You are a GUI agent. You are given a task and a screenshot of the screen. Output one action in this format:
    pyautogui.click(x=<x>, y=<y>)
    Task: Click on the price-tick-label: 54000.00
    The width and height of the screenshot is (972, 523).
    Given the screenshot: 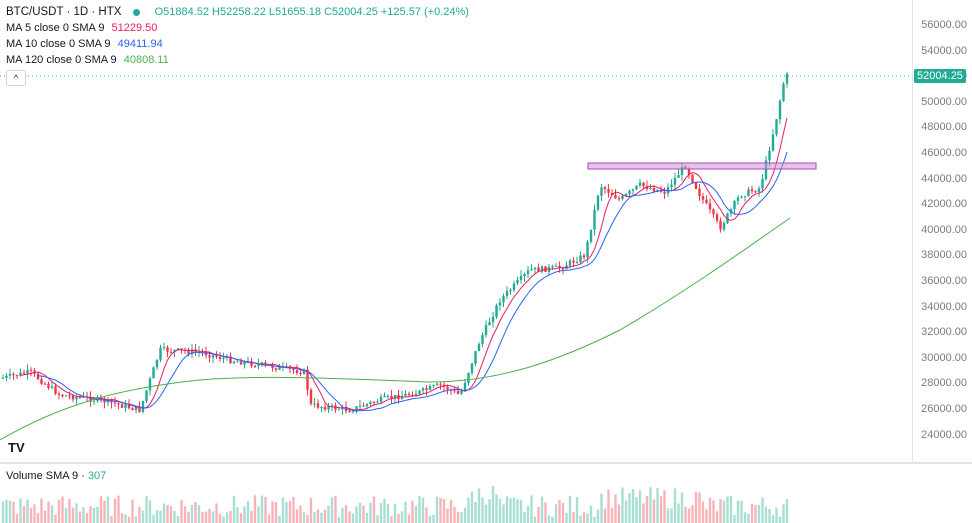 What is the action you would take?
    pyautogui.click(x=944, y=50)
    